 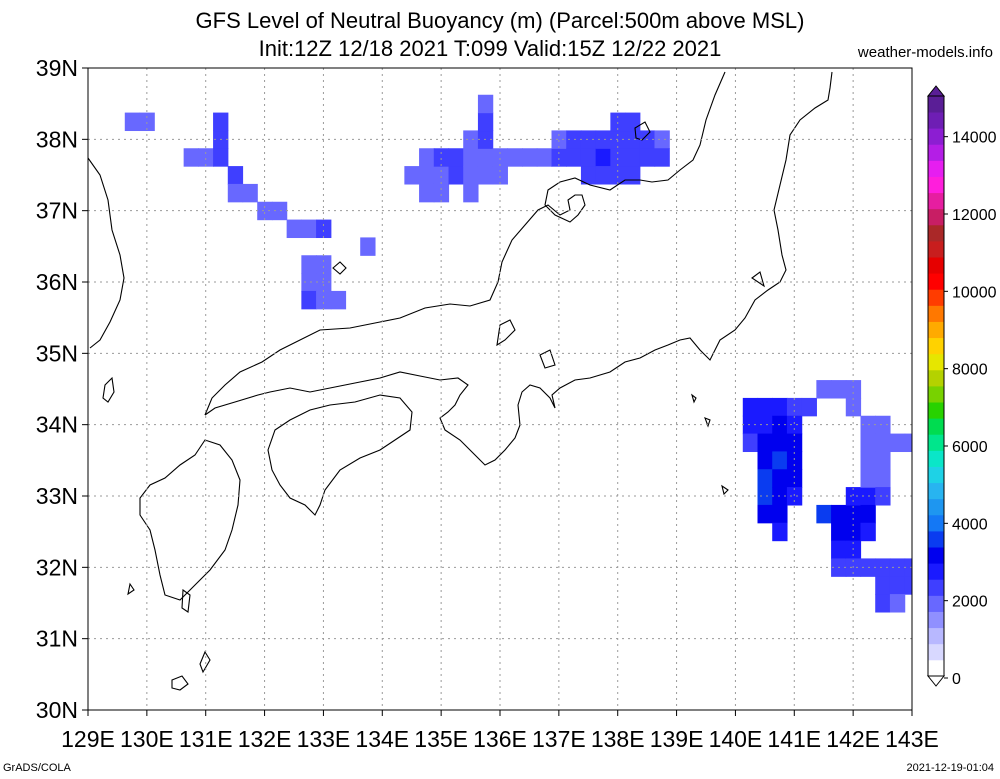 What do you see at coordinates (970, 524) in the screenshot?
I see `colorbar-label: 4000` at bounding box center [970, 524].